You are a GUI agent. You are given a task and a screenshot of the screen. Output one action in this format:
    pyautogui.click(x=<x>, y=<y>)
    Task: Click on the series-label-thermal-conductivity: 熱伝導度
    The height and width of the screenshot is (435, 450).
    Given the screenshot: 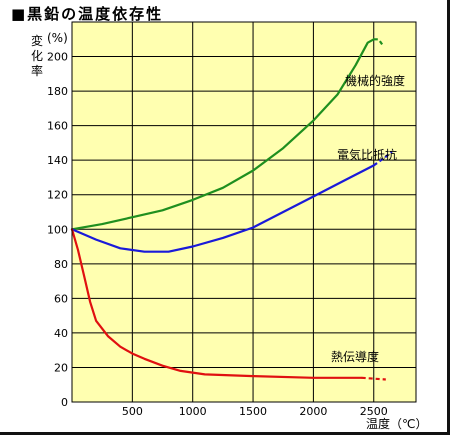 What is the action you would take?
    pyautogui.click(x=355, y=356)
    